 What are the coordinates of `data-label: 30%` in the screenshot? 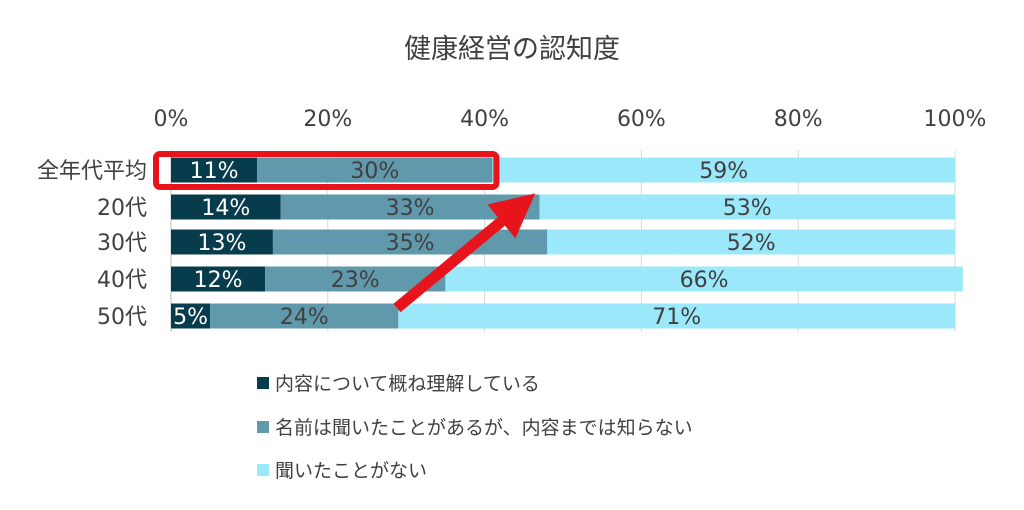 It's located at (374, 171).